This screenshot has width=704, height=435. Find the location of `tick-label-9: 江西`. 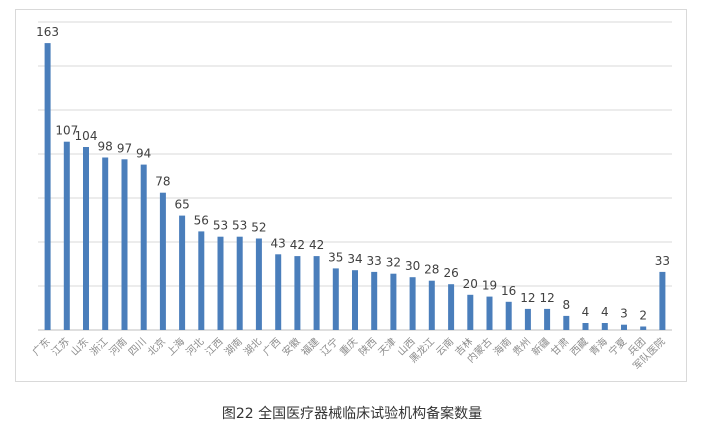

tick-label-9: 江西 is located at coordinates (214, 347).